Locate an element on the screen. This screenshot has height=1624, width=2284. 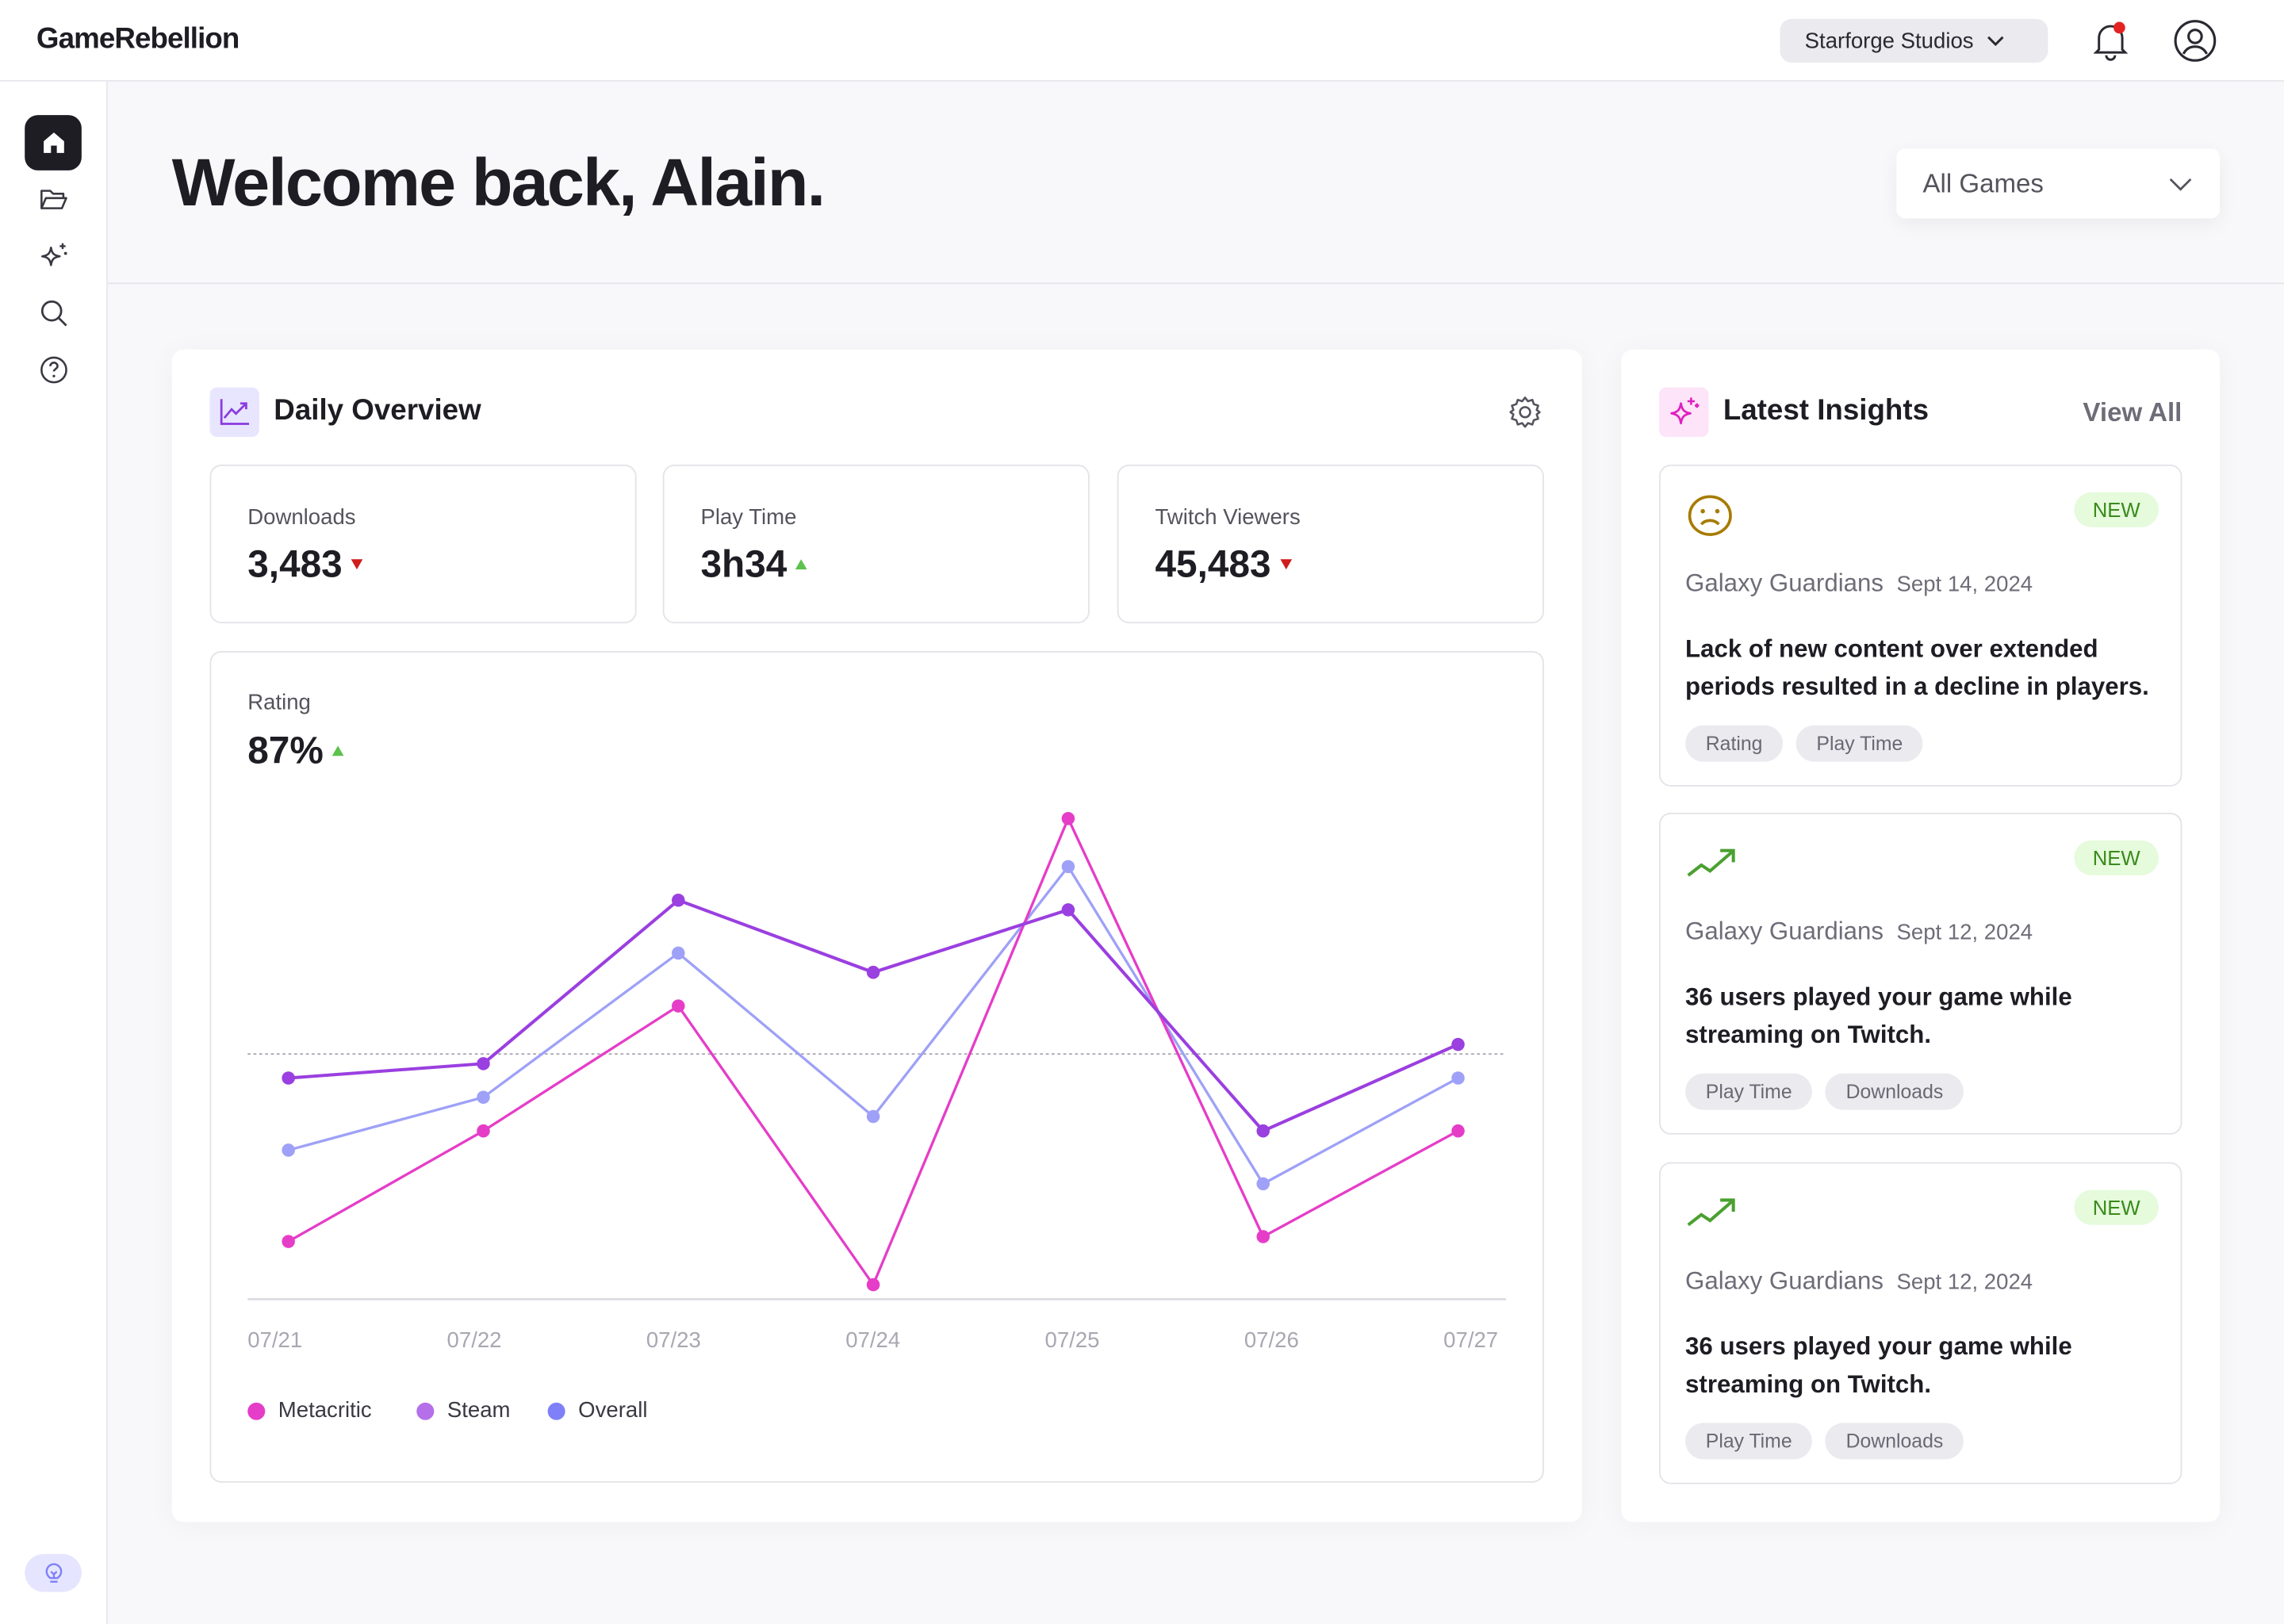
card-title: Latest Insights is located at coordinates (1826, 410).